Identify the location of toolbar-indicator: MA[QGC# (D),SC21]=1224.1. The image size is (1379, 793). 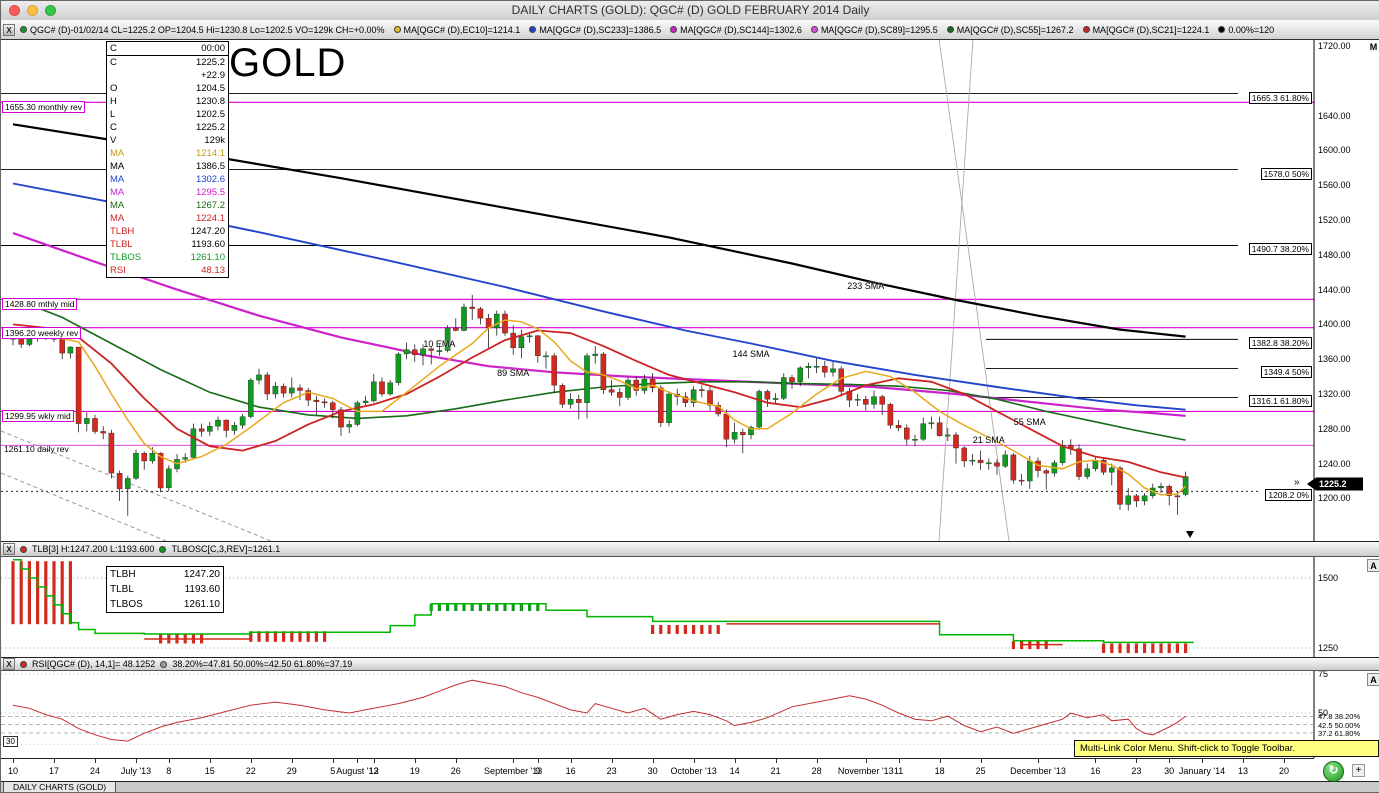
(1145, 30).